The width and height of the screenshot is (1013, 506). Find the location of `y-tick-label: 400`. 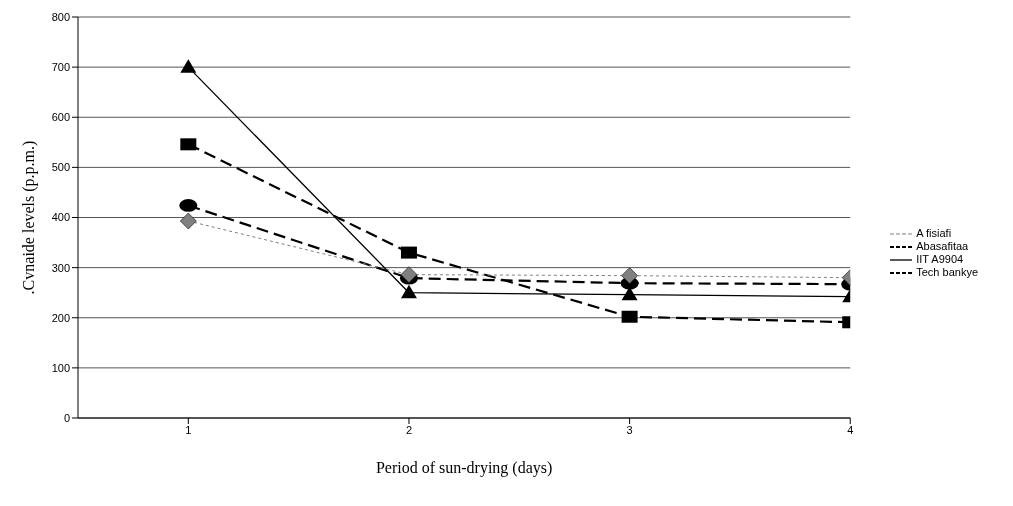

y-tick-label: 400 is located at coordinates (60, 217).